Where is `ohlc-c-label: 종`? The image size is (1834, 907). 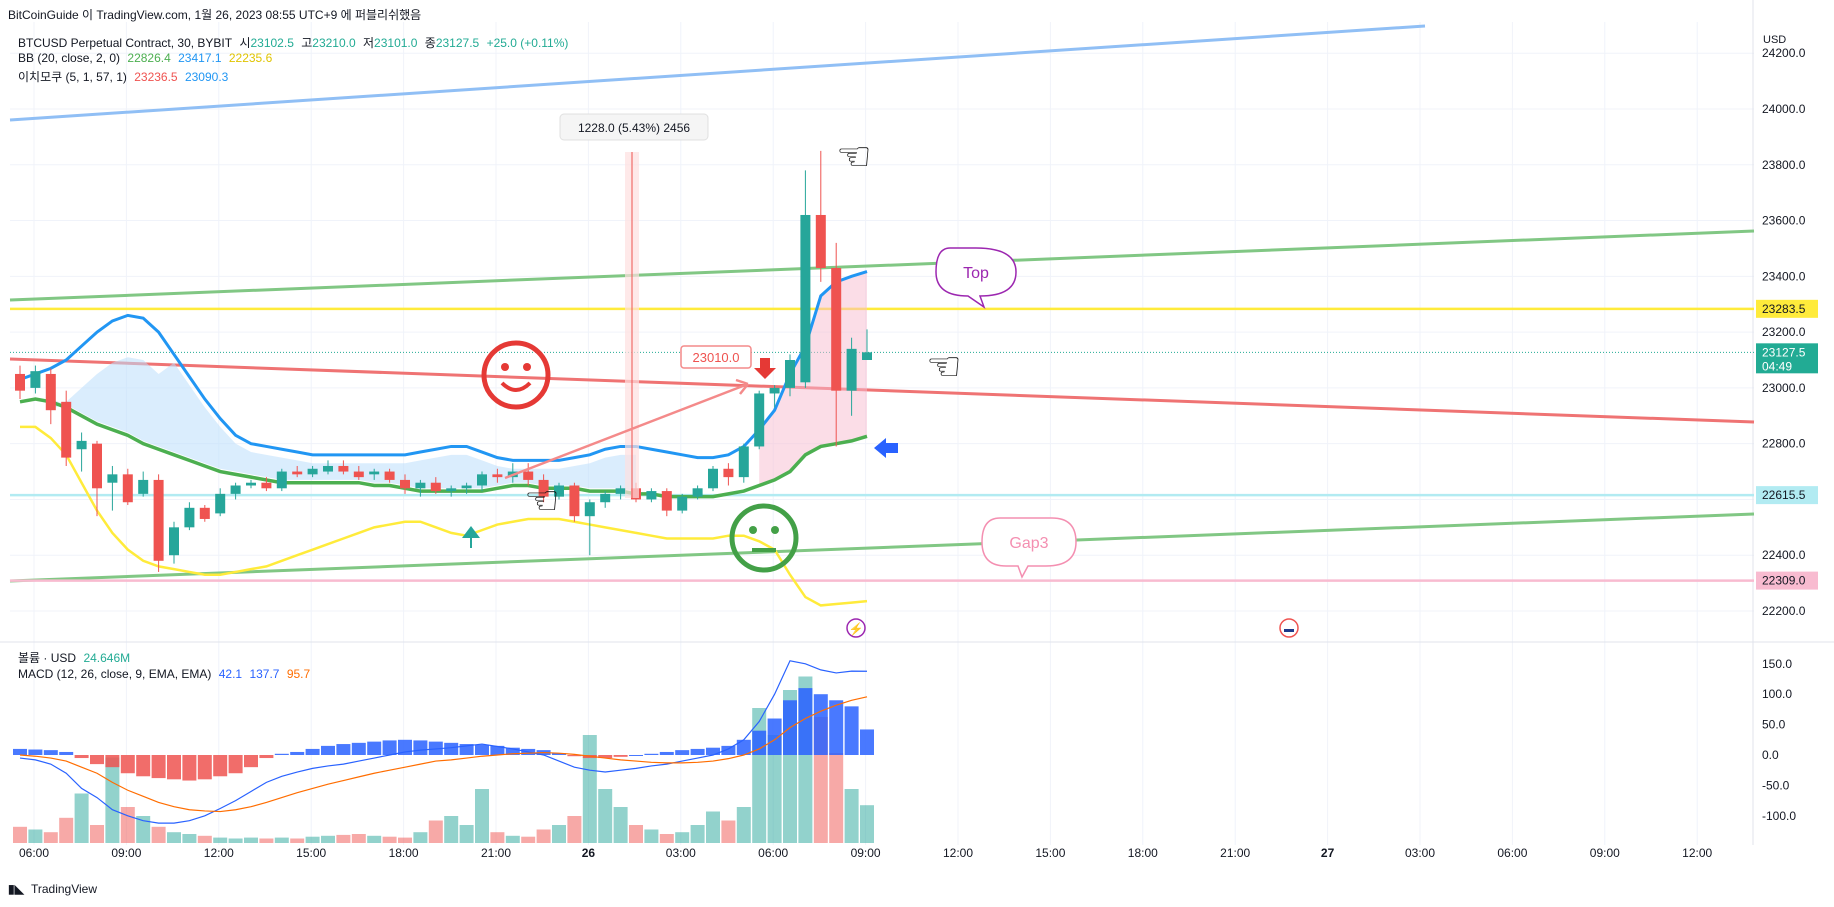
ohlc-c-label: 종 is located at coordinates (430, 43).